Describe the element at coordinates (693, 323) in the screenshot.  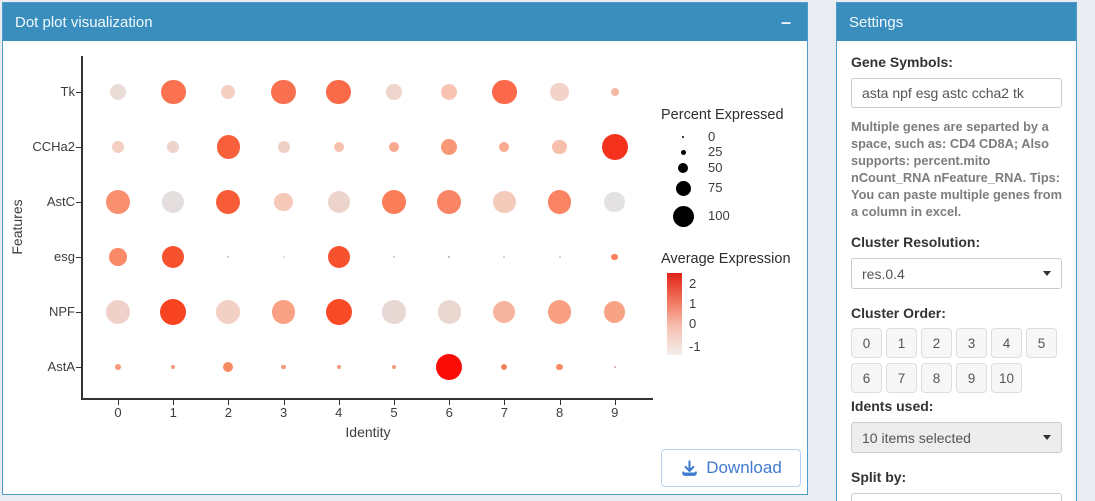
I see `color-legend-label: 0` at that location.